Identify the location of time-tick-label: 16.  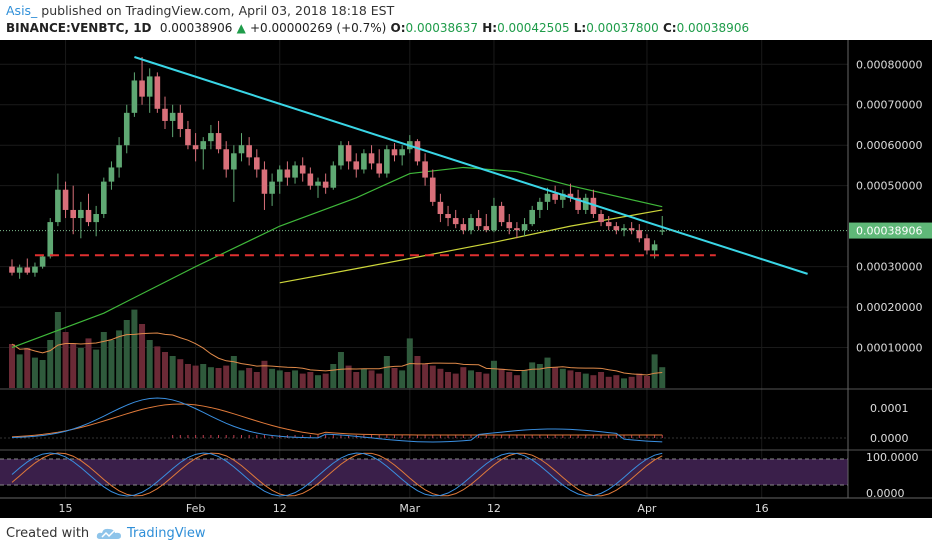
(762, 508).